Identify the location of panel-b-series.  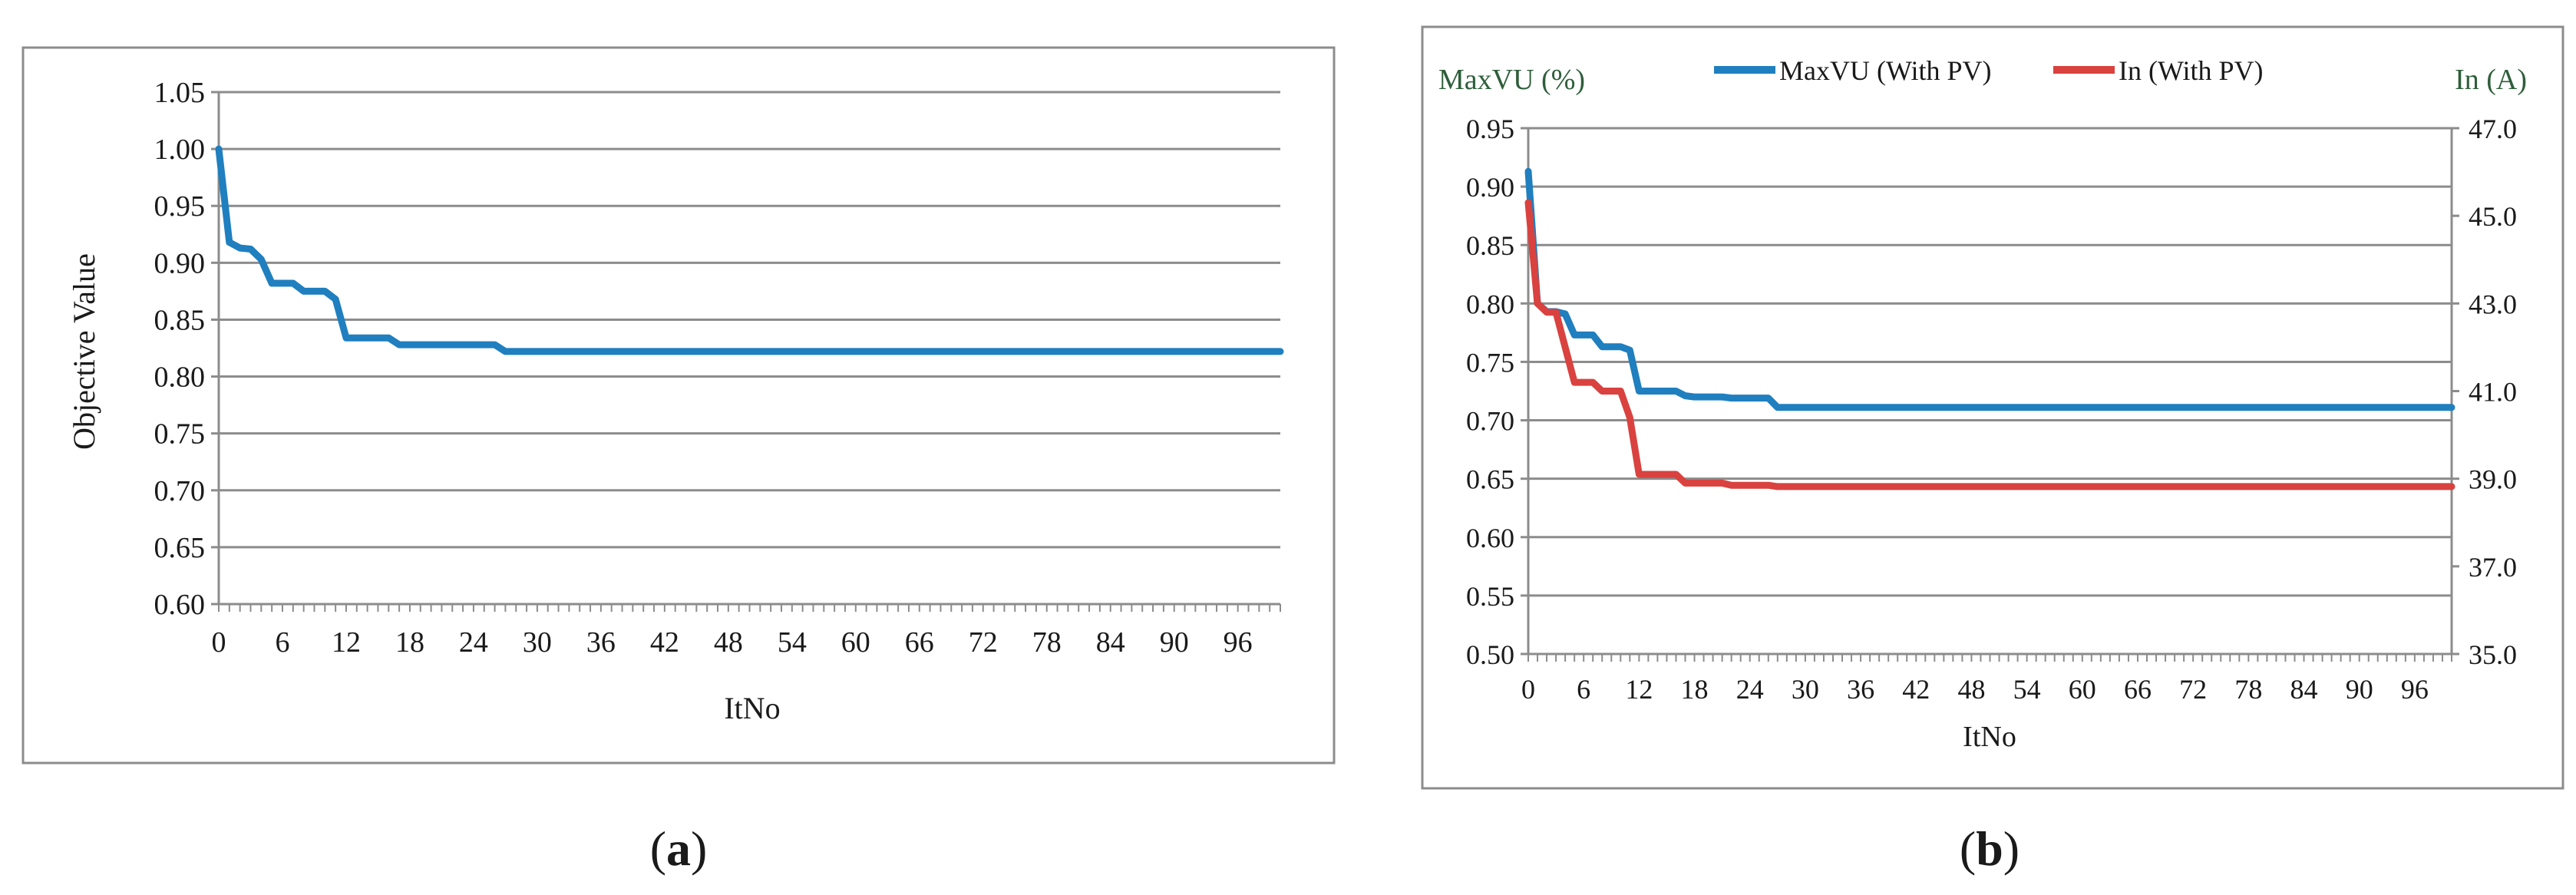
(1989, 329).